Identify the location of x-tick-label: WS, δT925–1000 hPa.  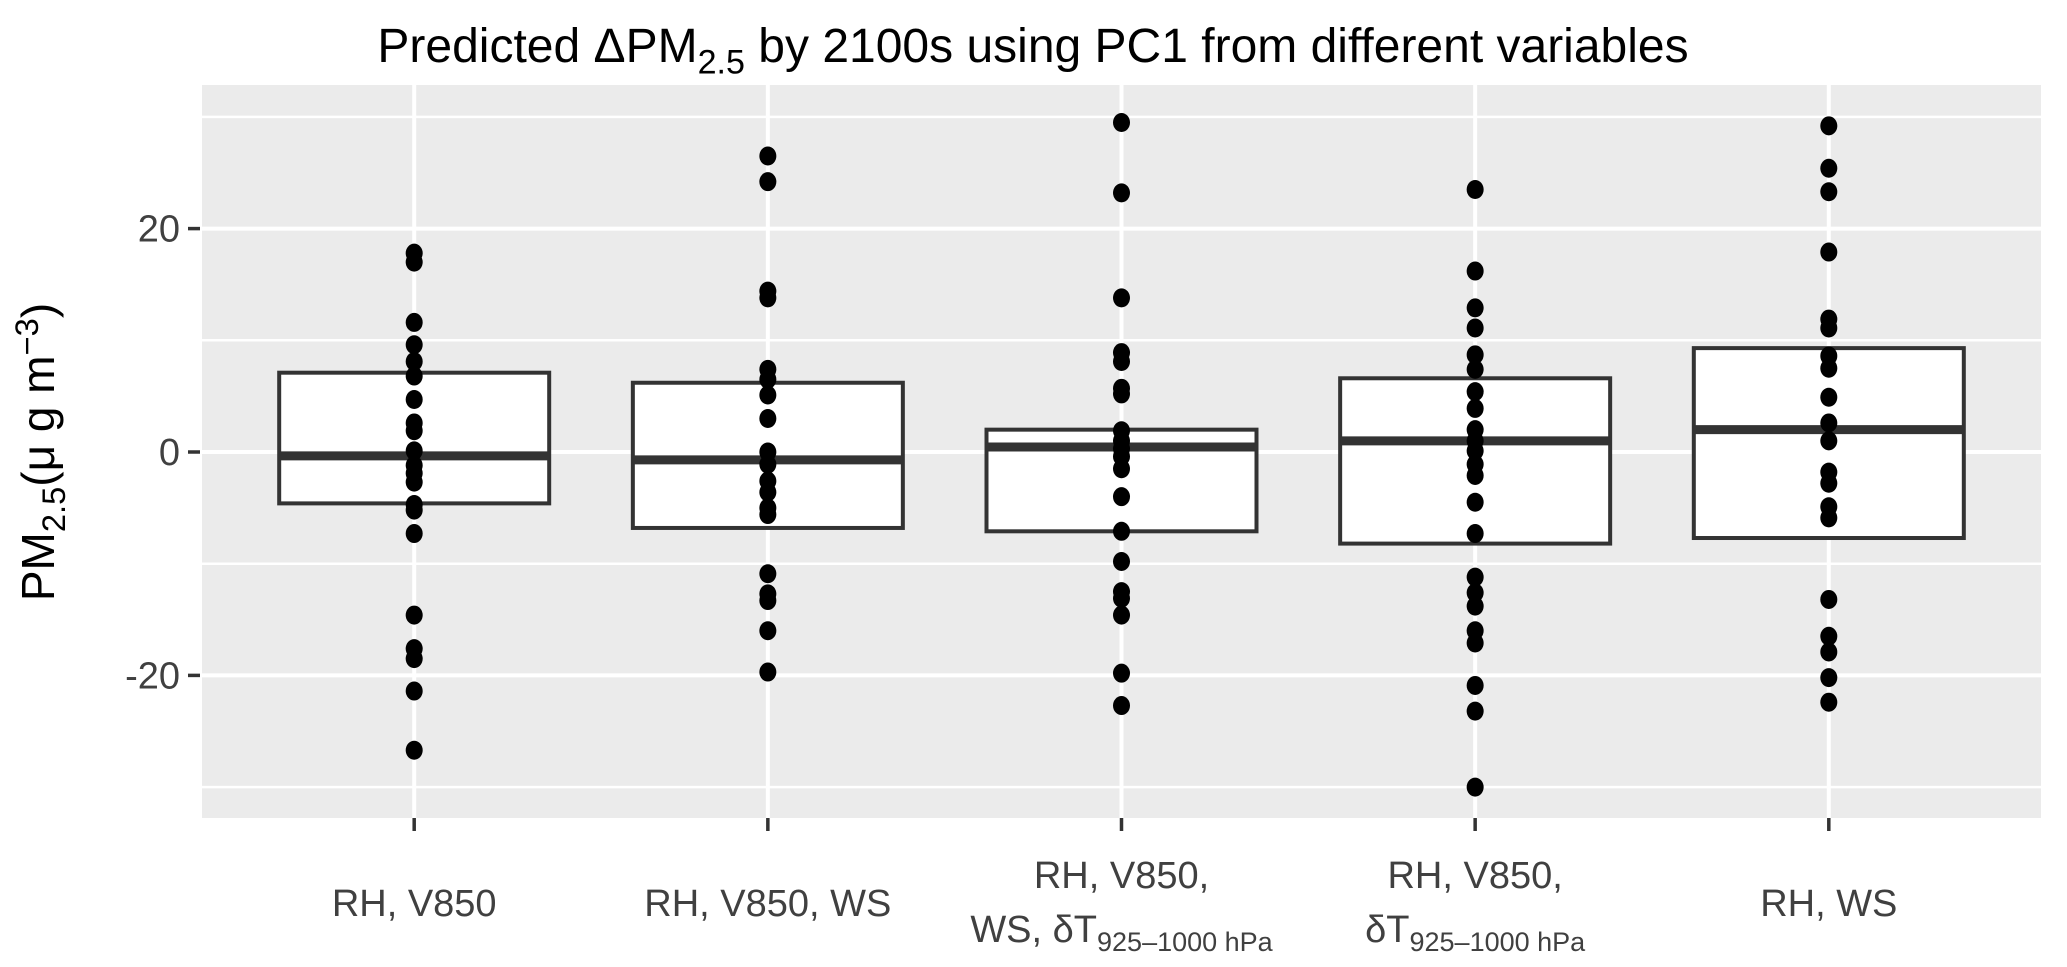
(1121, 933).